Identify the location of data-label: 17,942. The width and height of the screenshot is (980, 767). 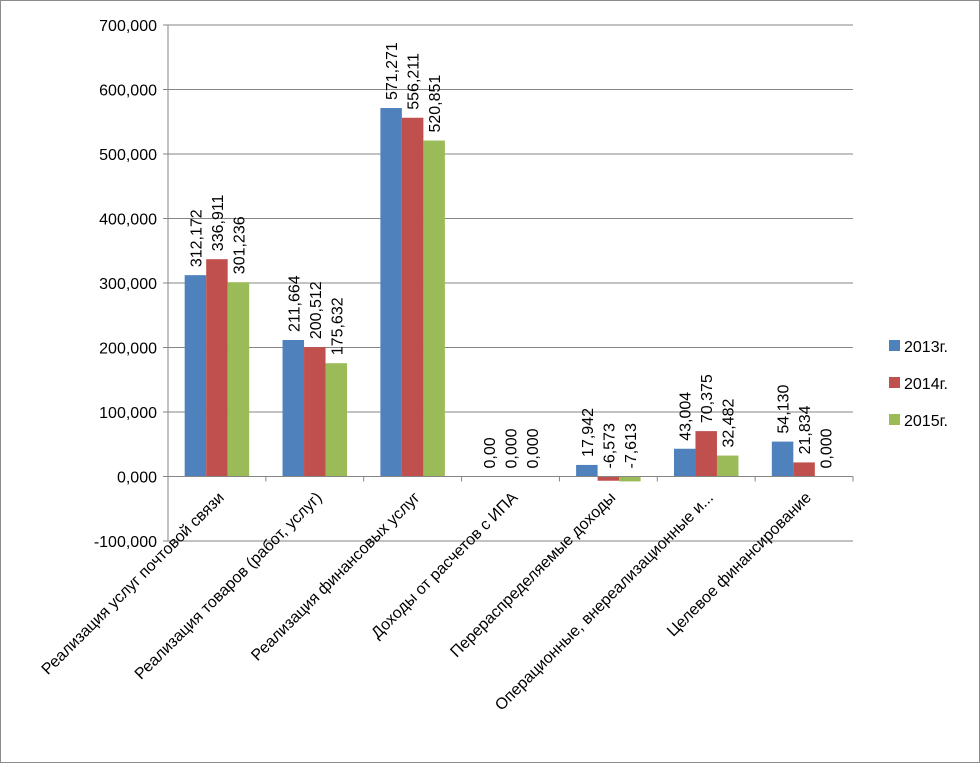
(588, 432).